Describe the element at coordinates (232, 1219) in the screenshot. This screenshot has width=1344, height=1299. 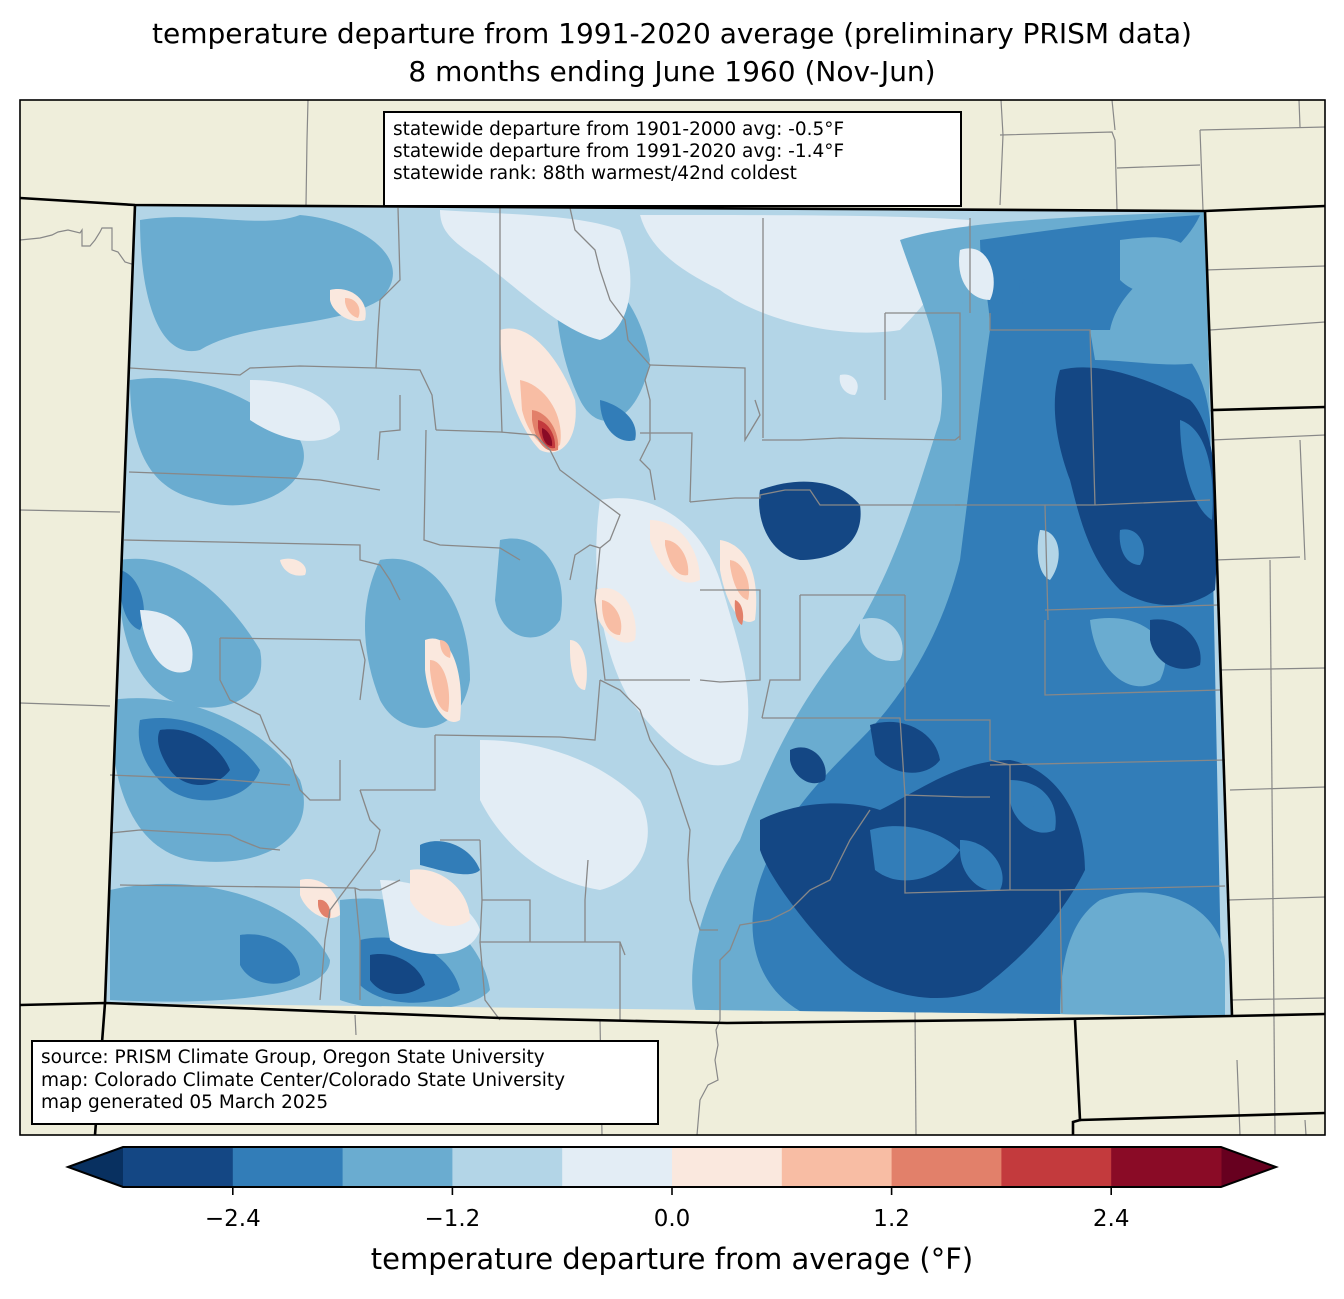
I see `colorbar-tick-label: −2.4` at that location.